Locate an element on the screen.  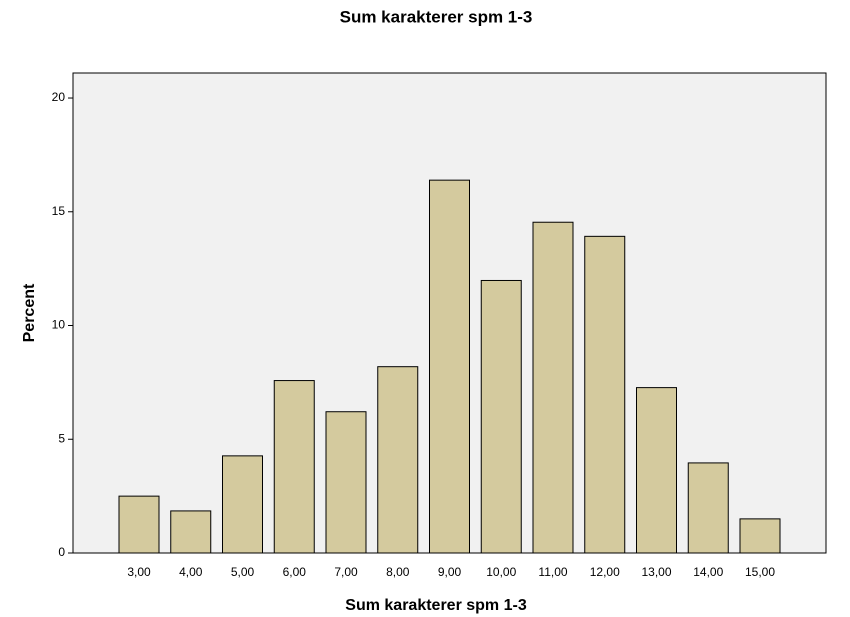
x-tick-label: 4,00 is located at coordinates (191, 572).